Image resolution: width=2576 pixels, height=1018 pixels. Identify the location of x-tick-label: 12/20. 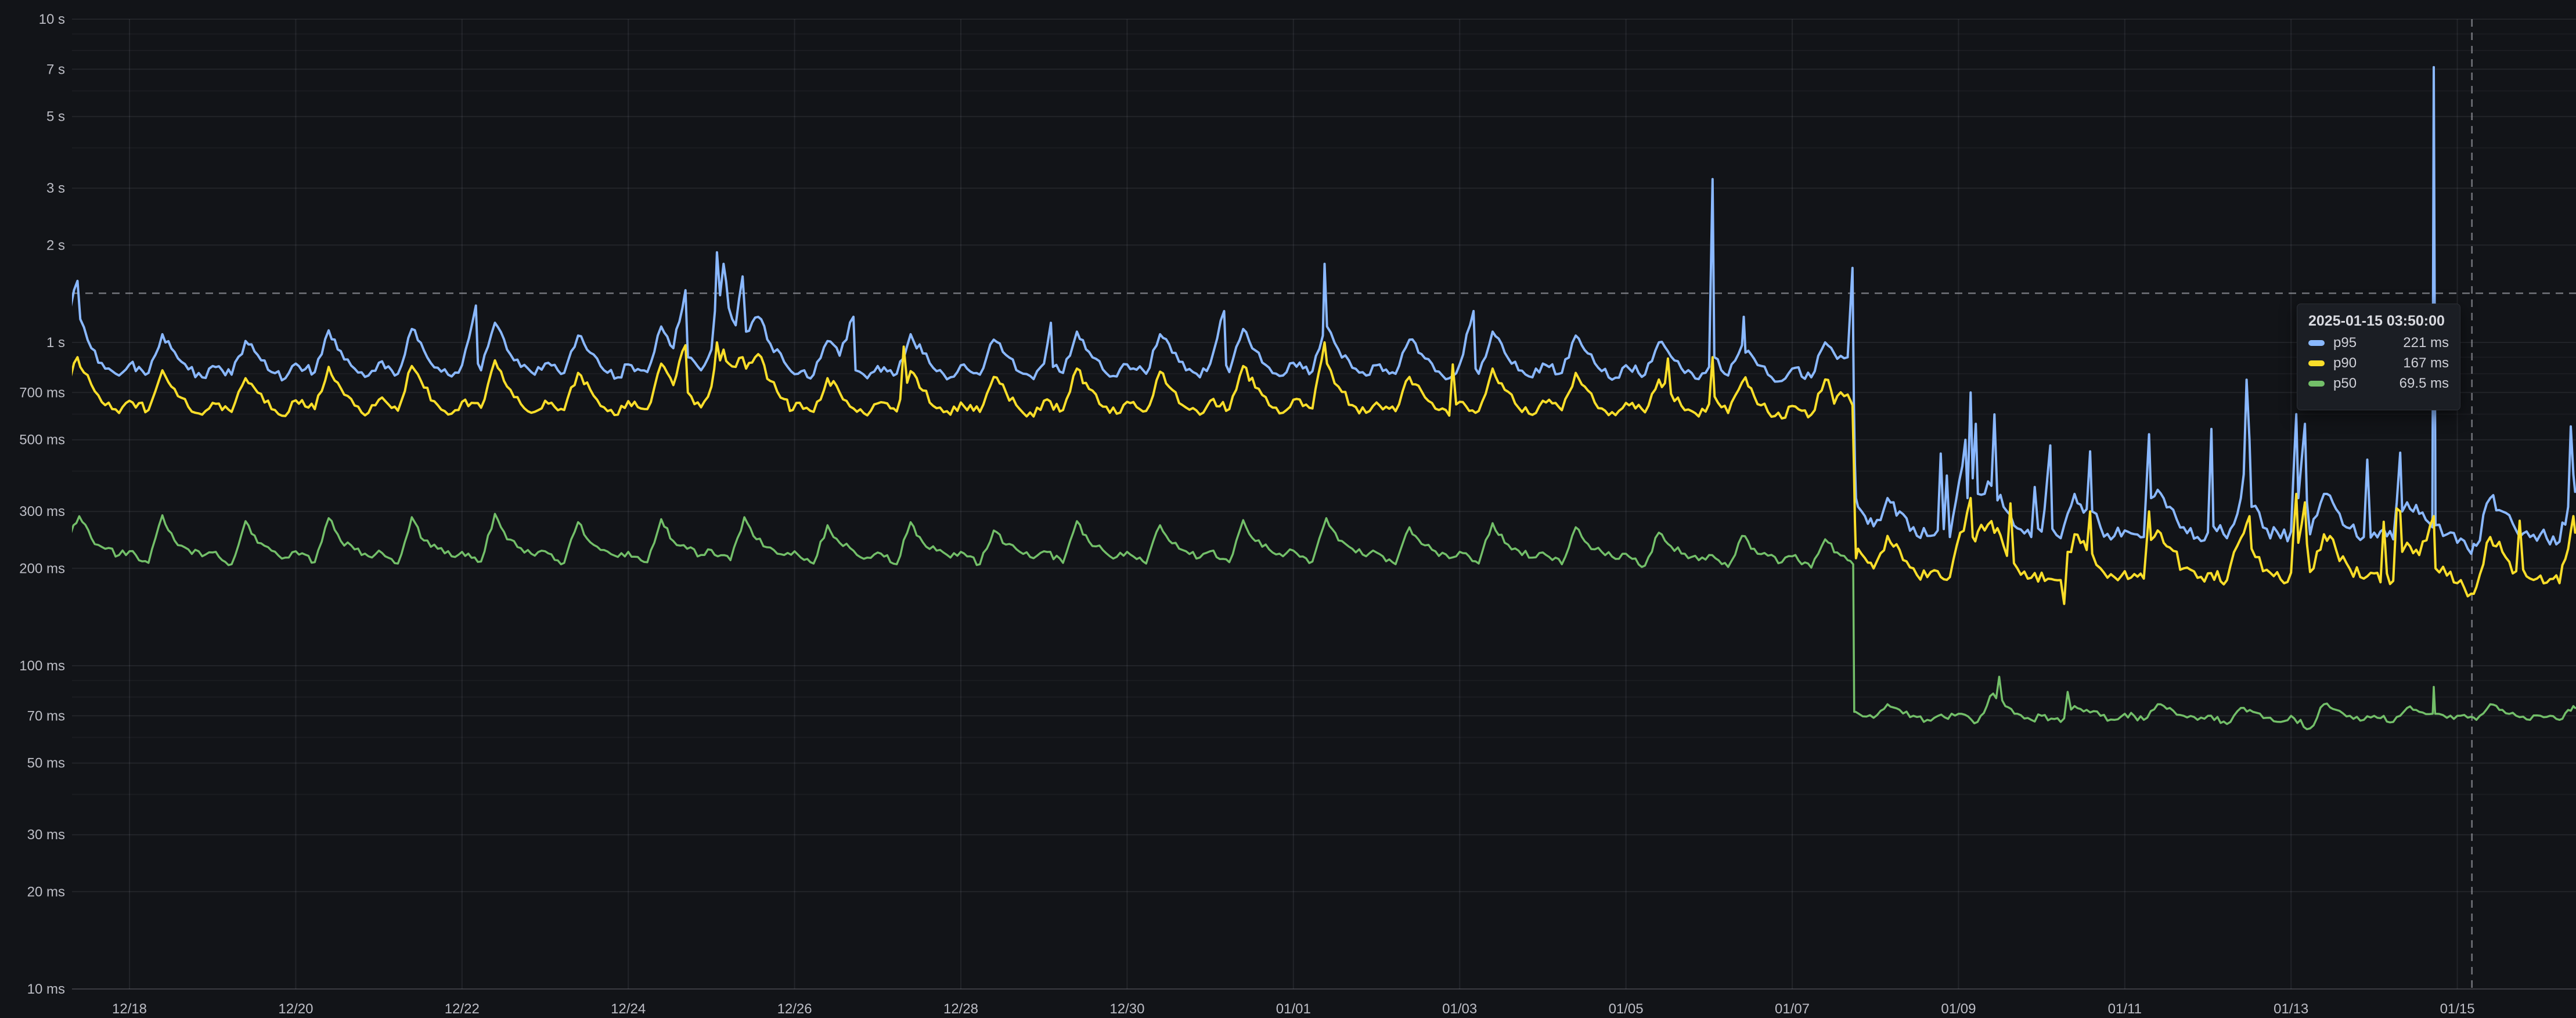
(295, 1009).